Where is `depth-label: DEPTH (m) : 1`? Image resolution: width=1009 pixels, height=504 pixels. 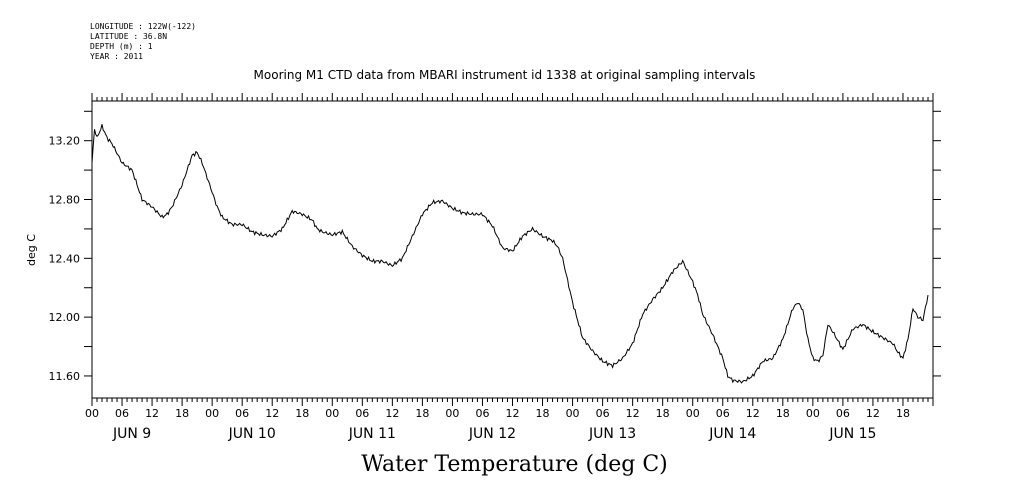
depth-label: DEPTH (m) : 1 is located at coordinates (121, 46).